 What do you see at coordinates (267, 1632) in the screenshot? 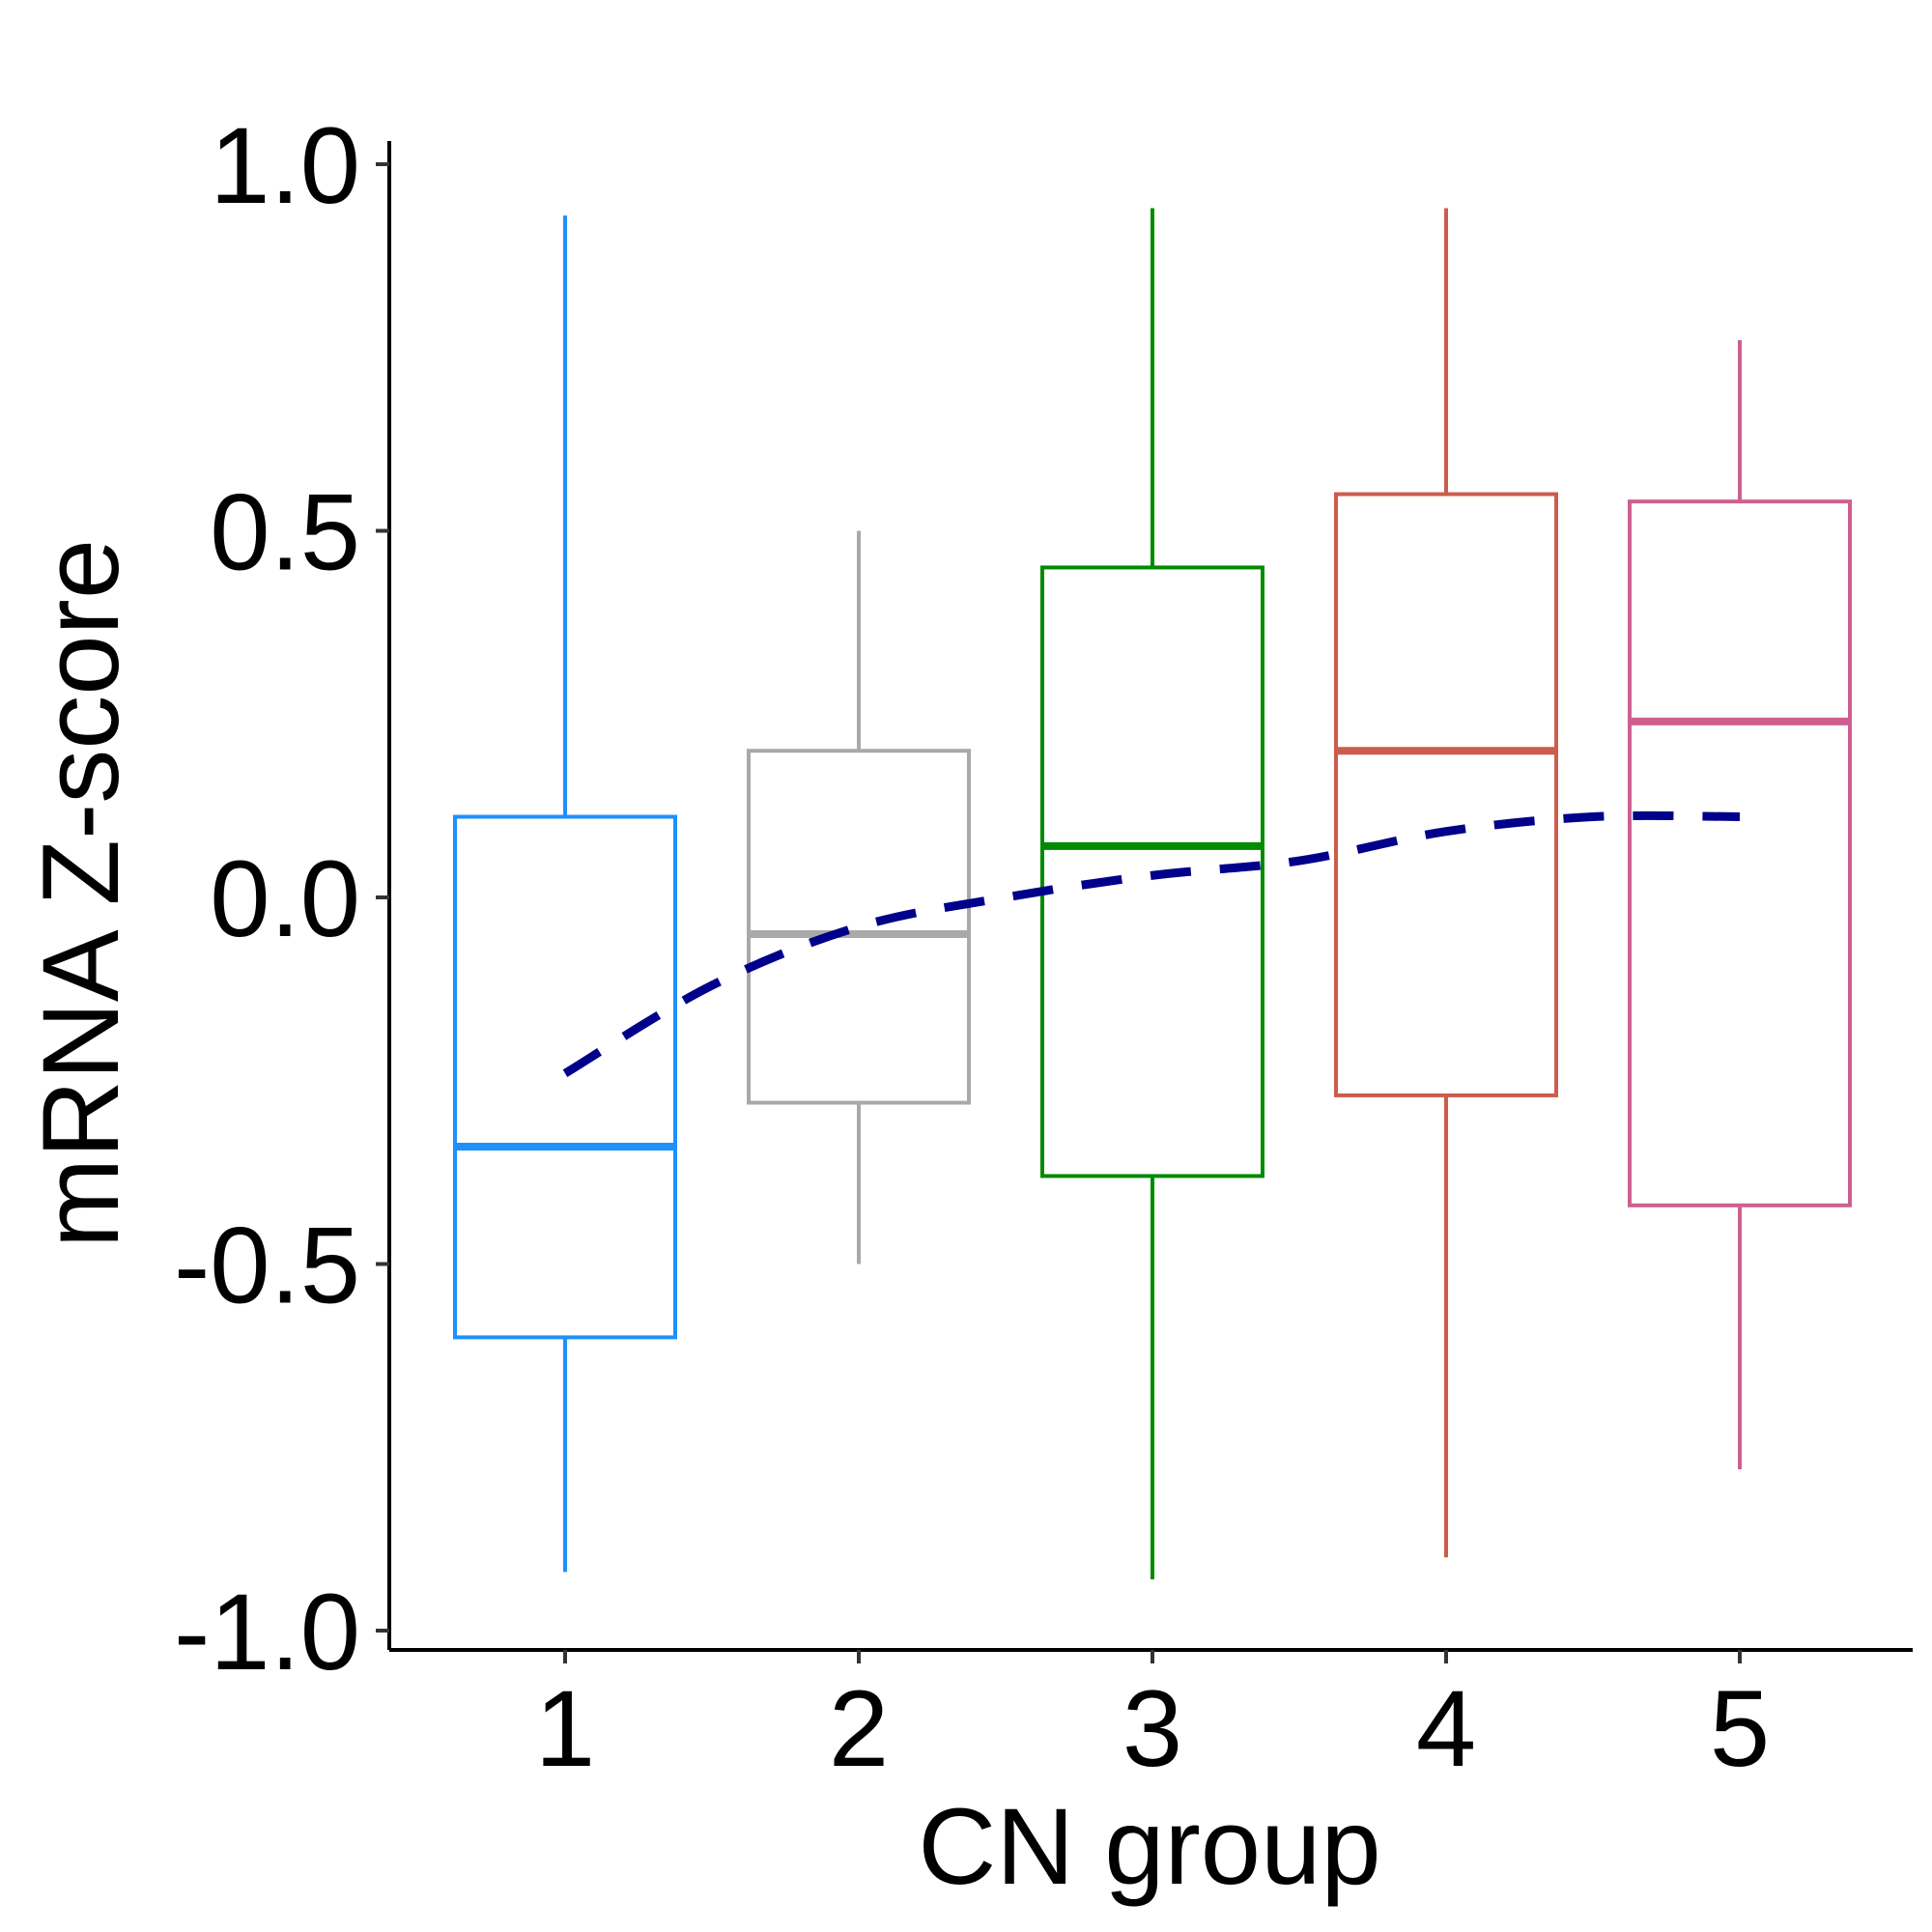
I see `y-tick-label: -1.0` at bounding box center [267, 1632].